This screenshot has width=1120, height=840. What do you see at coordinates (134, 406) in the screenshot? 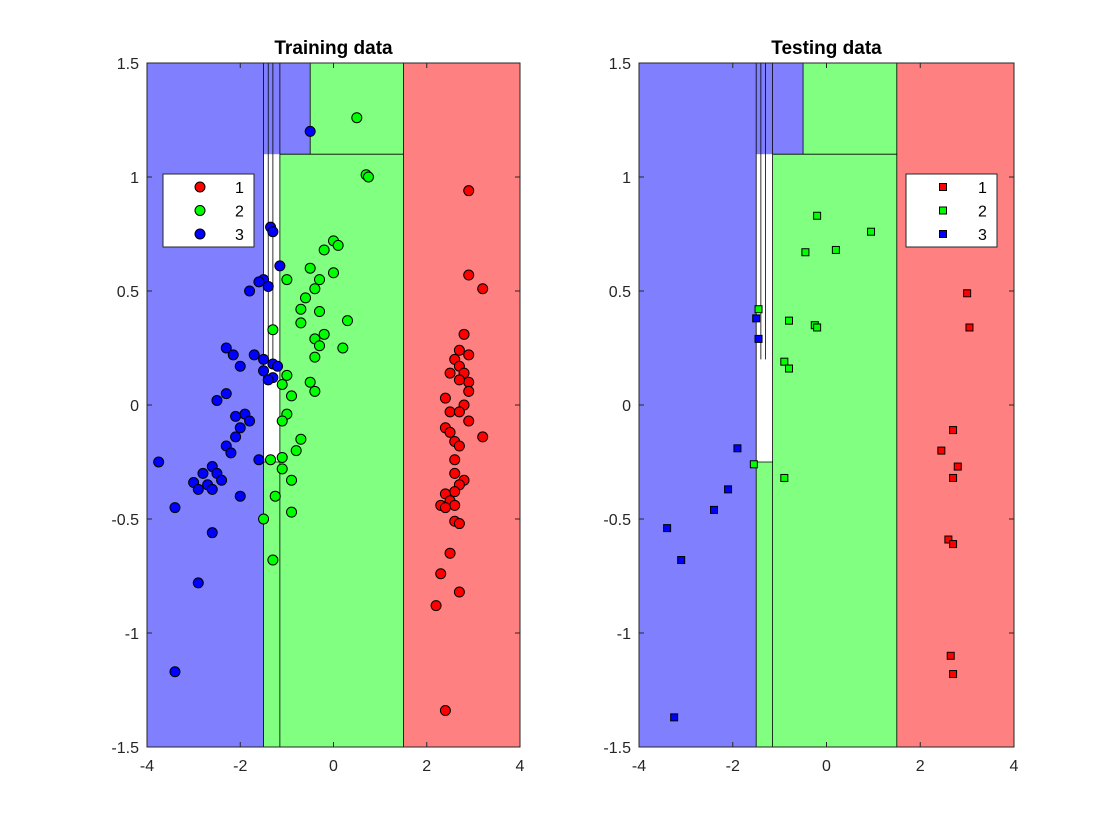
I see `y-tick-label: 0` at bounding box center [134, 406].